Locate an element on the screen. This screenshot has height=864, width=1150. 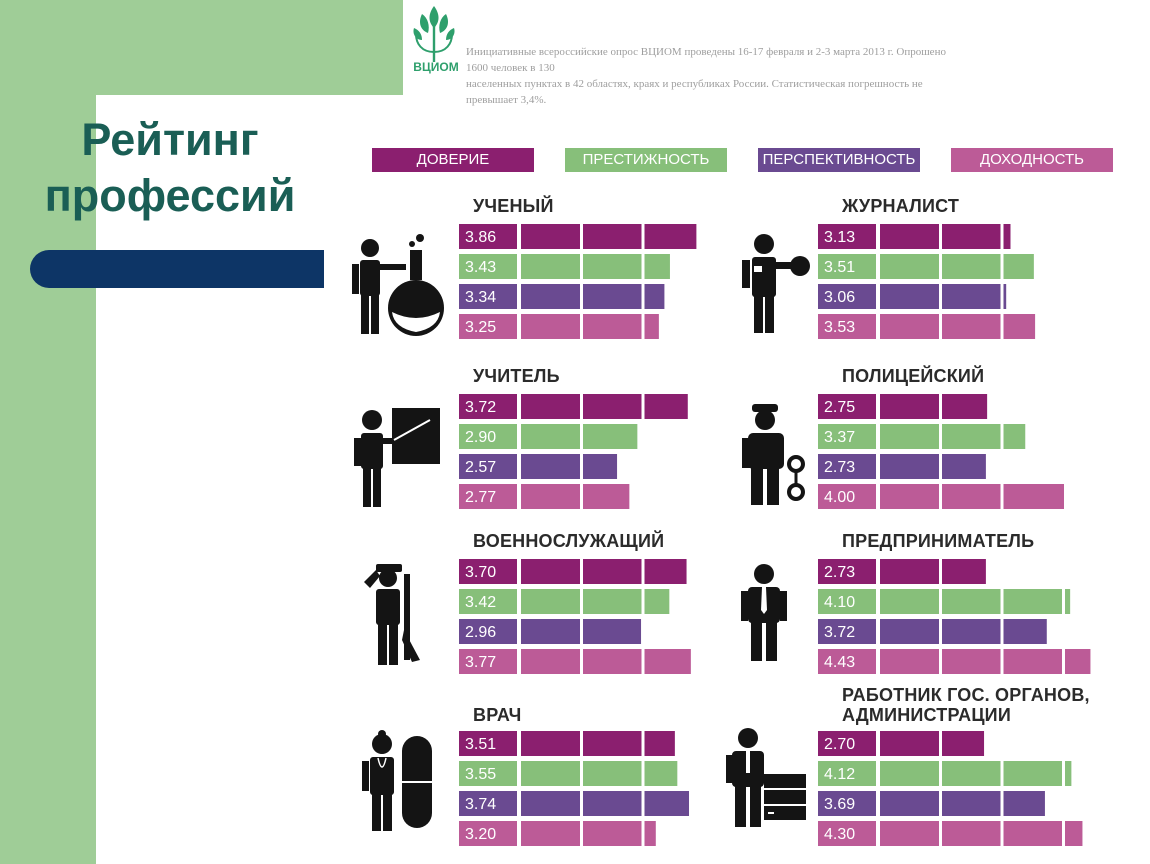
legend-income: ДОХОДНОСТЬ is located at coordinates (1032, 160).